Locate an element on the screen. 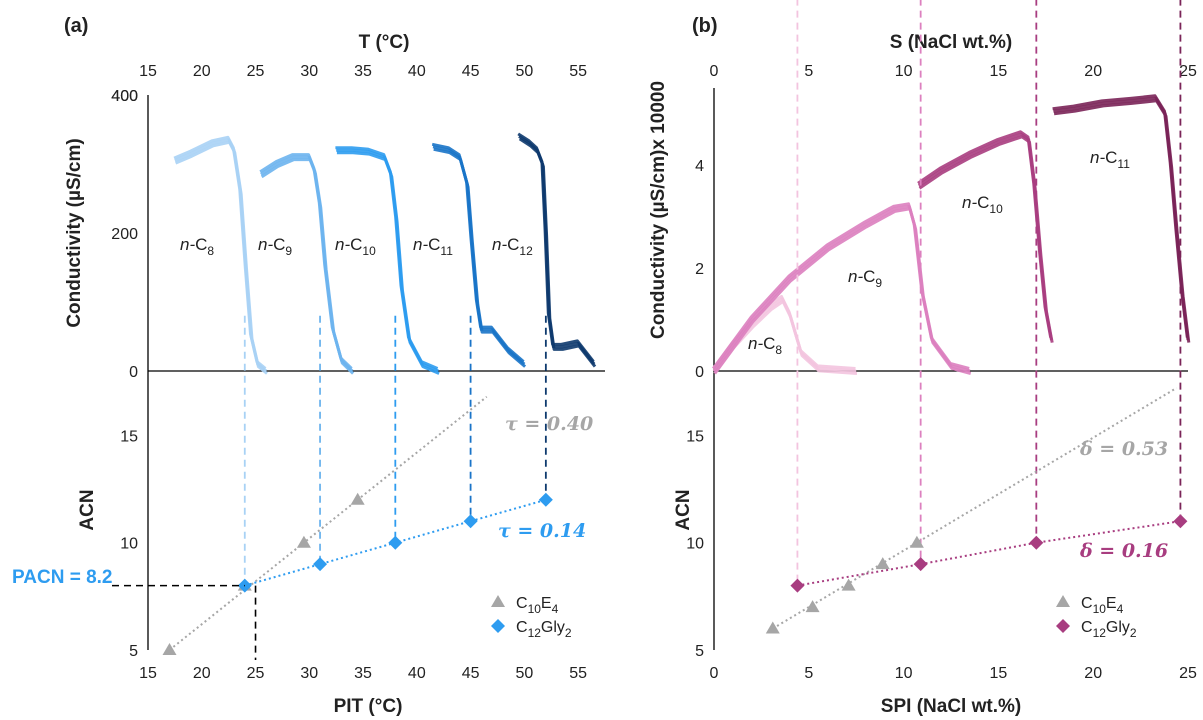  conductivity-tick-label: 2 is located at coordinates (699, 269).